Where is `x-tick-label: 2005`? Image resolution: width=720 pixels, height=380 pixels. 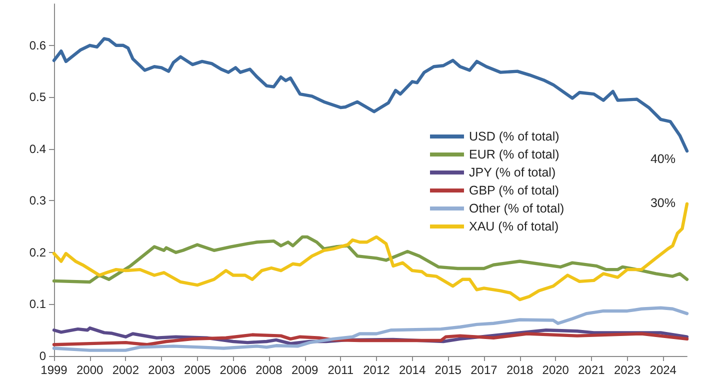 x-tick-label: 2005 is located at coordinates (197, 370).